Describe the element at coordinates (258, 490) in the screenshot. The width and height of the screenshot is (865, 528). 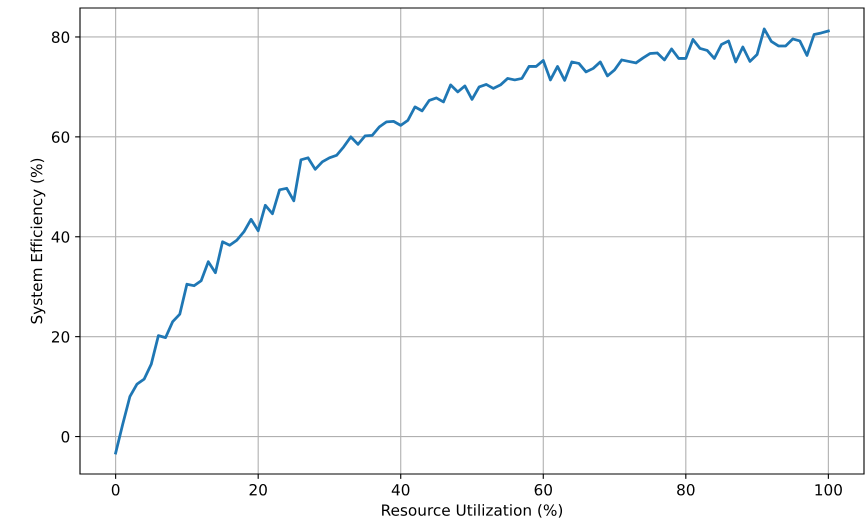
I see `x-tick-label: 20` at that location.